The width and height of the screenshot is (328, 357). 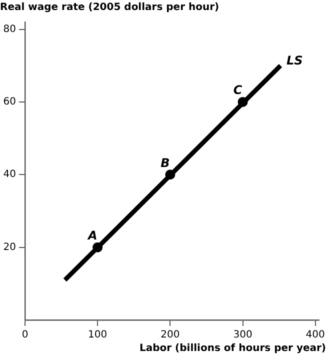 What do you see at coordinates (98, 335) in the screenshot?
I see `x-tick-label: 100` at bounding box center [98, 335].